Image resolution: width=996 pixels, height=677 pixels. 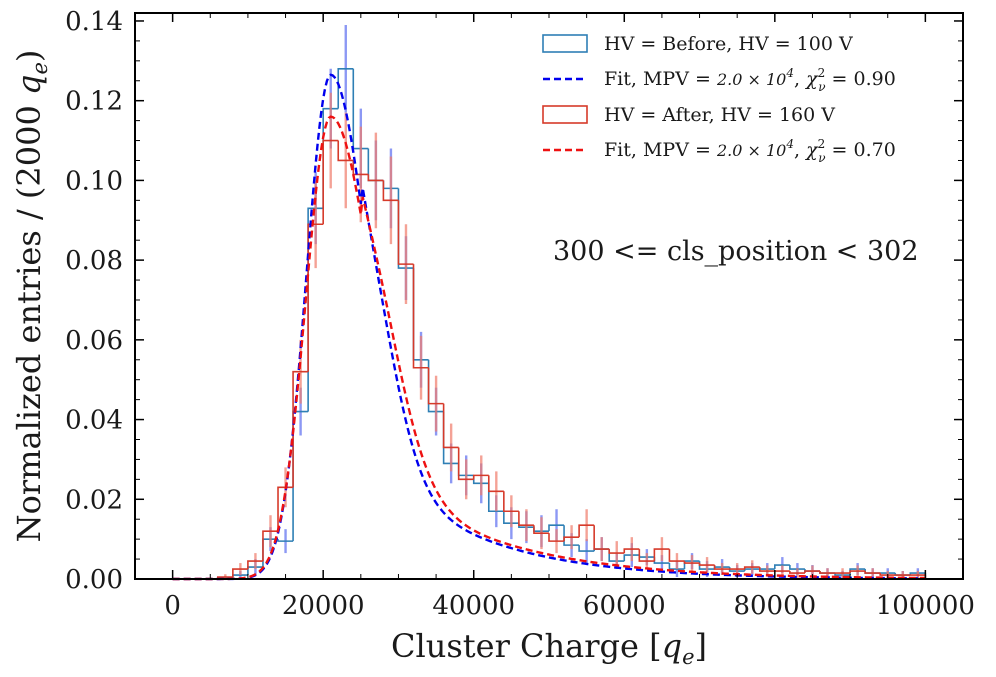 What do you see at coordinates (701, 646) in the screenshot?
I see `x-axis-label-end: ]` at bounding box center [701, 646].